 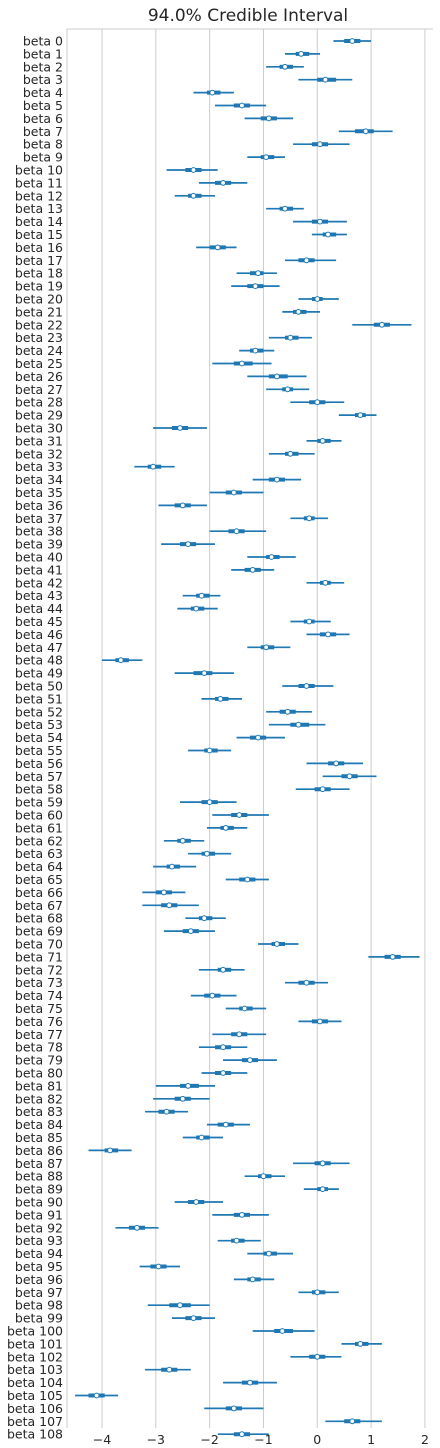 I want to click on parameter-label: beta 60, so click(x=39, y=815).